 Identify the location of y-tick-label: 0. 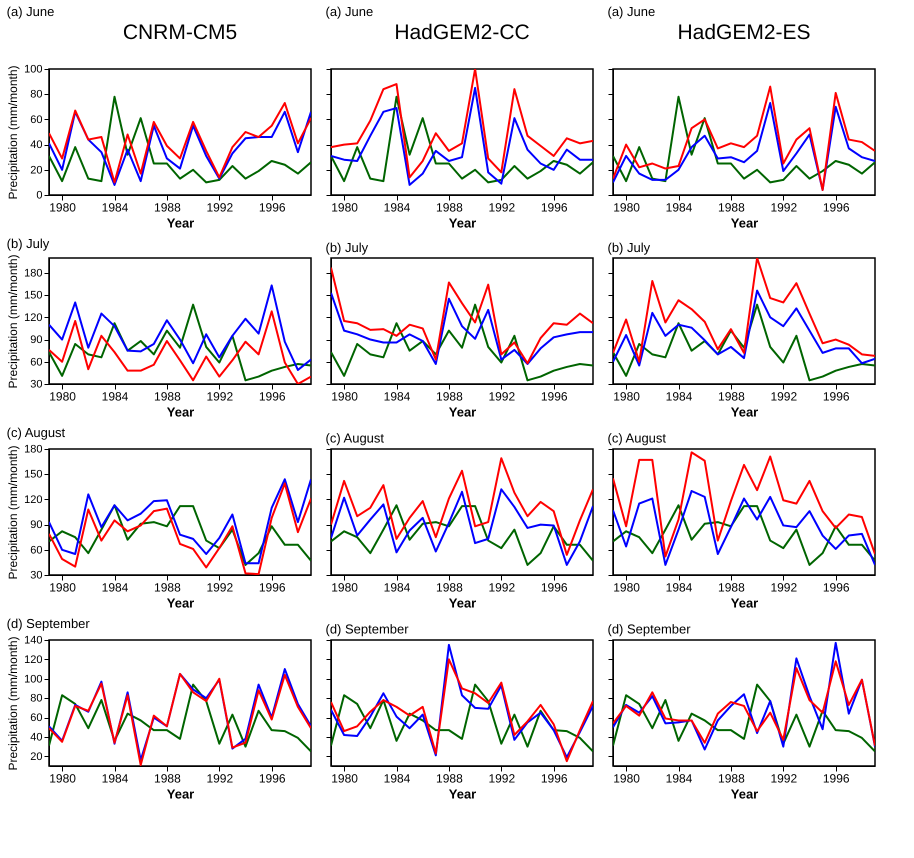
(39, 196).